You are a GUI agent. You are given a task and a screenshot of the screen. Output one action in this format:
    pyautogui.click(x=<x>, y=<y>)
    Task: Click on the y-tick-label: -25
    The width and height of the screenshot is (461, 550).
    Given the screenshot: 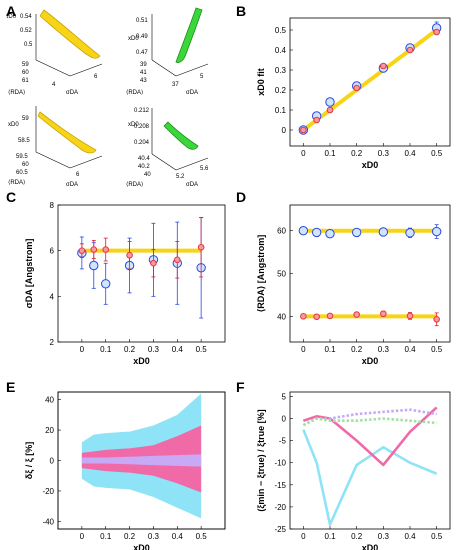 What is the action you would take?
    pyautogui.click(x=280, y=529)
    